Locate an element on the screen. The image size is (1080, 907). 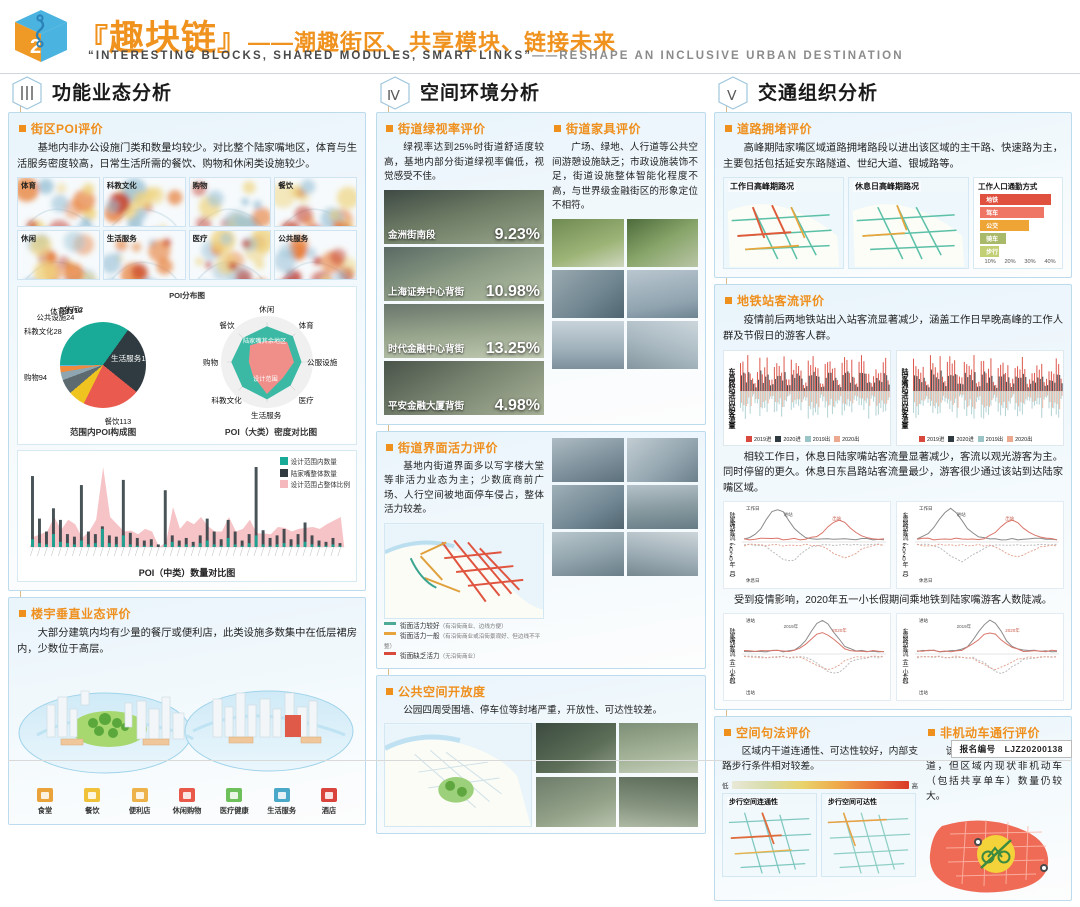
facility-icon-row: 食堂 餐饮 便利店 休闲购物 医疗健康 is located at coordinates (187, 799).